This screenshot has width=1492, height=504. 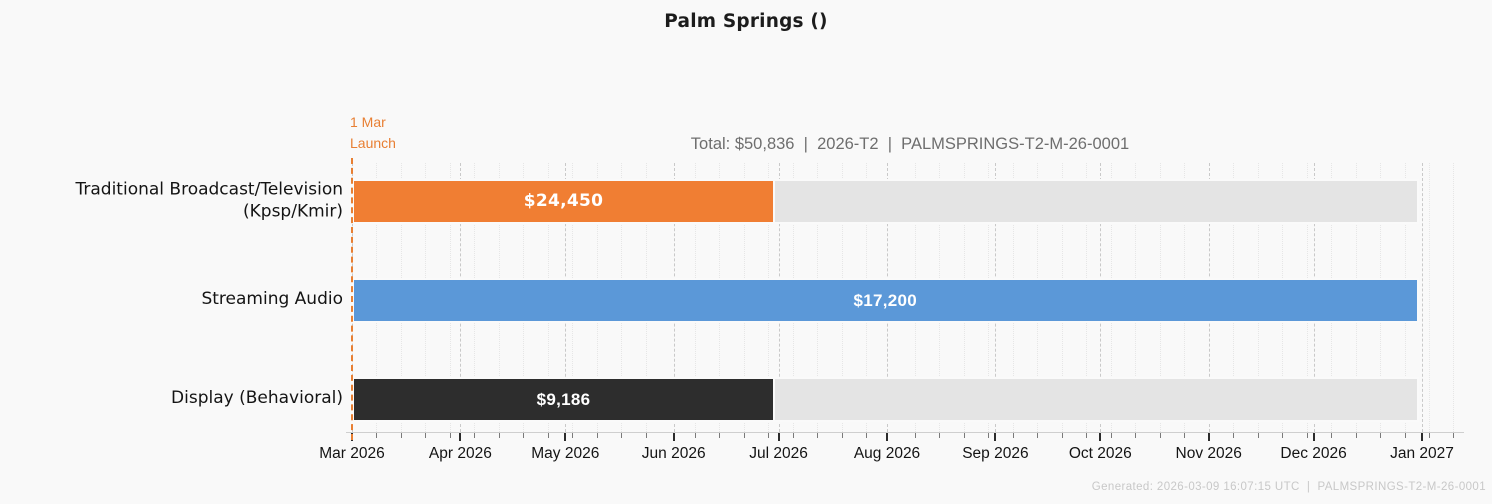 What do you see at coordinates (1313, 453) in the screenshot?
I see `axis-tick-label: Dec 2026` at bounding box center [1313, 453].